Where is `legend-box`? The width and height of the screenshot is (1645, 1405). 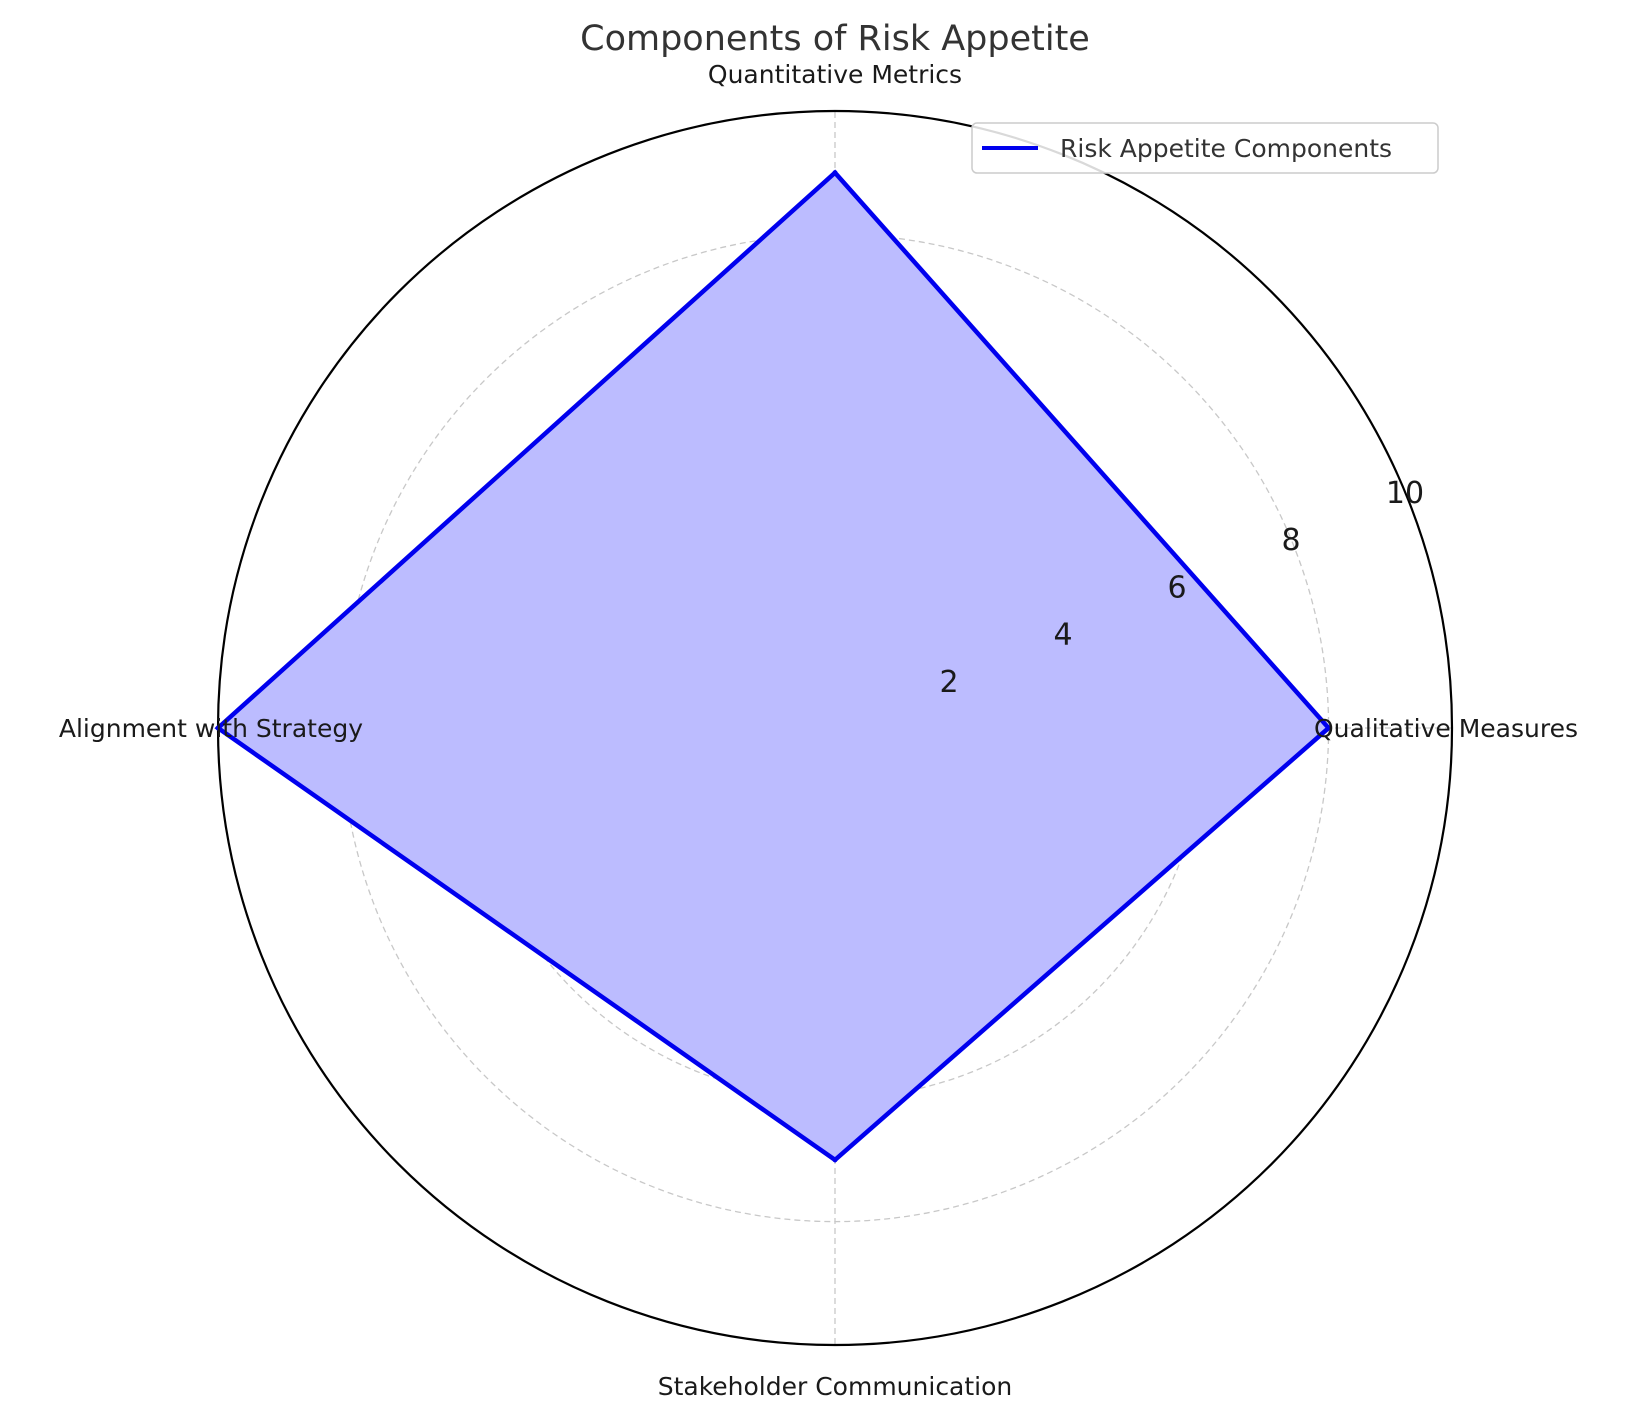 legend-box is located at coordinates (1205, 148).